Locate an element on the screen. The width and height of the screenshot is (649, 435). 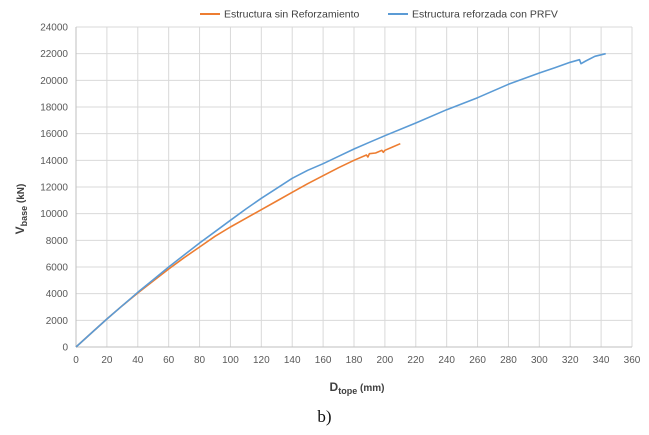
x-tick-label: 80 is located at coordinates (200, 360).